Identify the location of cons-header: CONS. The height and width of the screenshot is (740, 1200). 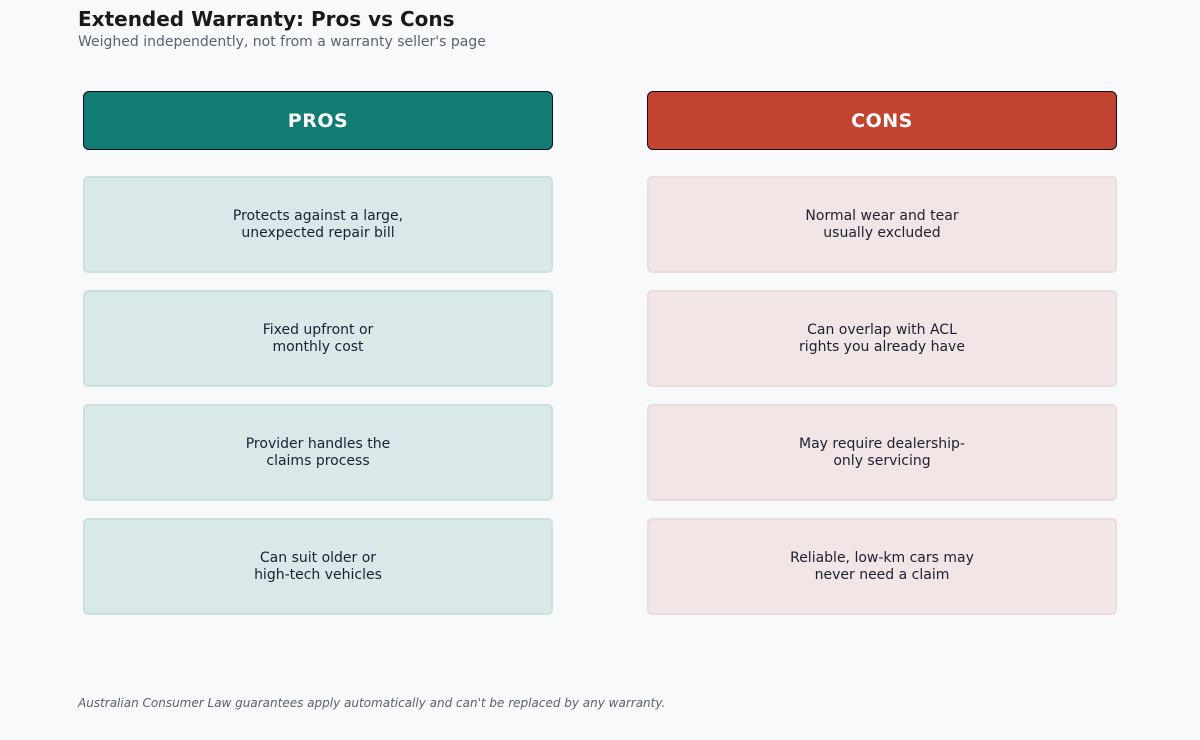
(882, 120).